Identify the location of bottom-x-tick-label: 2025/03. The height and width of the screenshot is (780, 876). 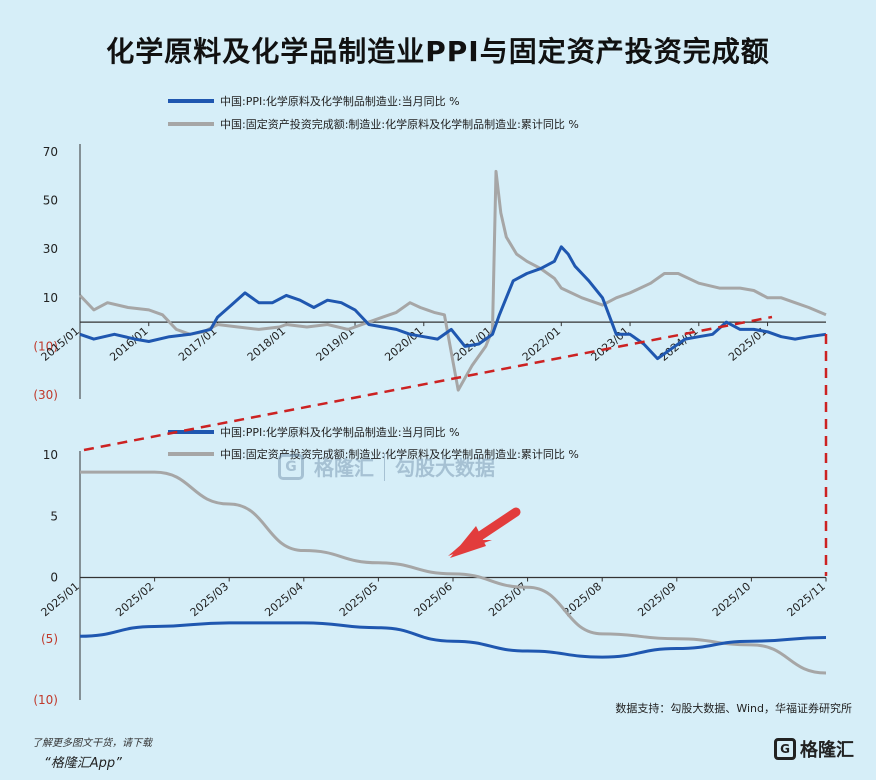
(209, 599).